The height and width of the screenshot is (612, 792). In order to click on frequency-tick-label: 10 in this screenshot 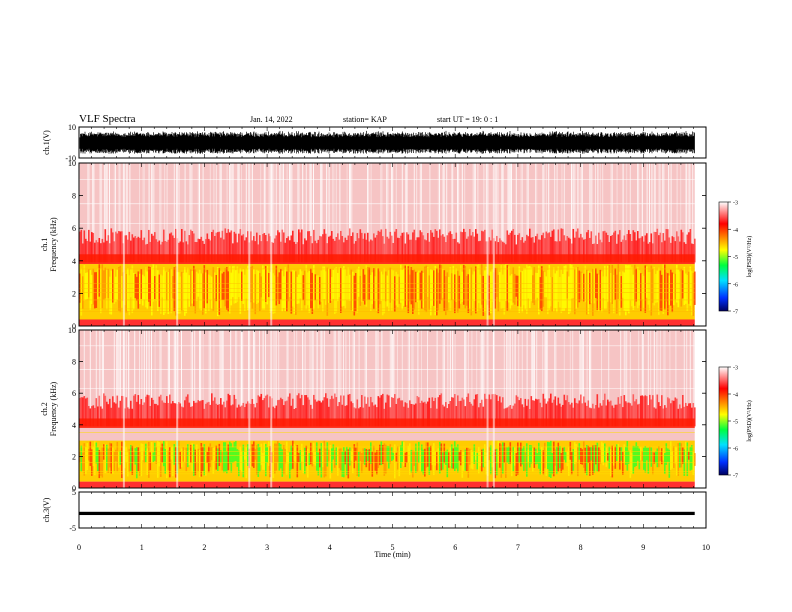, I will do `click(72, 330)`.